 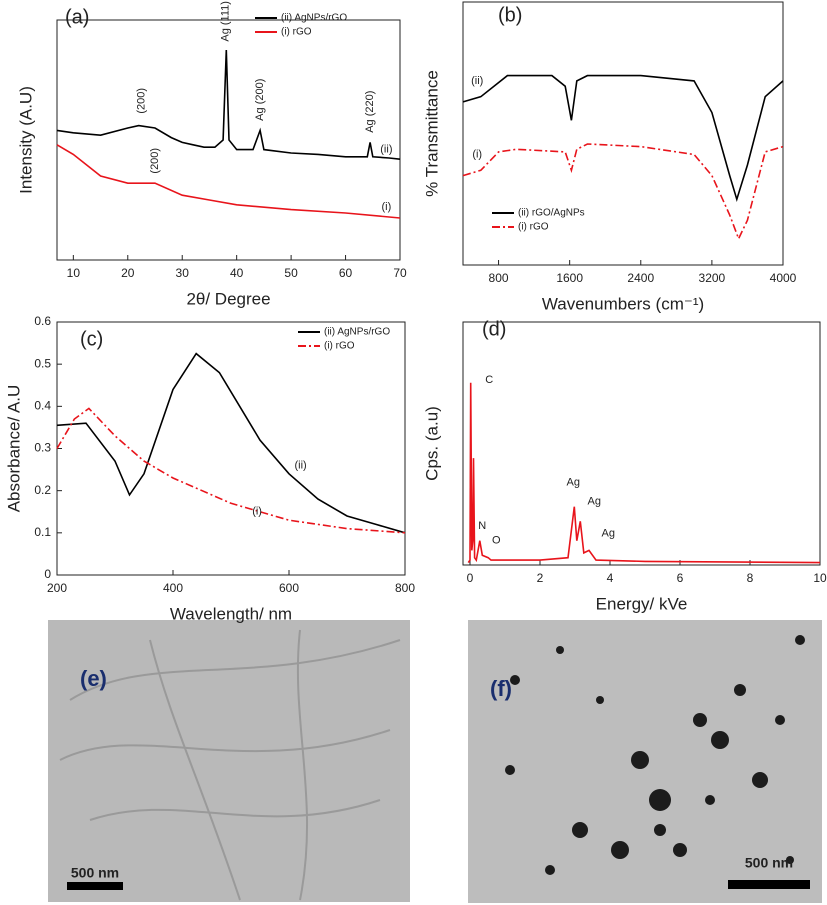 What do you see at coordinates (229, 761) in the screenshot?
I see `tem-image-e: (e) 500 nm` at bounding box center [229, 761].